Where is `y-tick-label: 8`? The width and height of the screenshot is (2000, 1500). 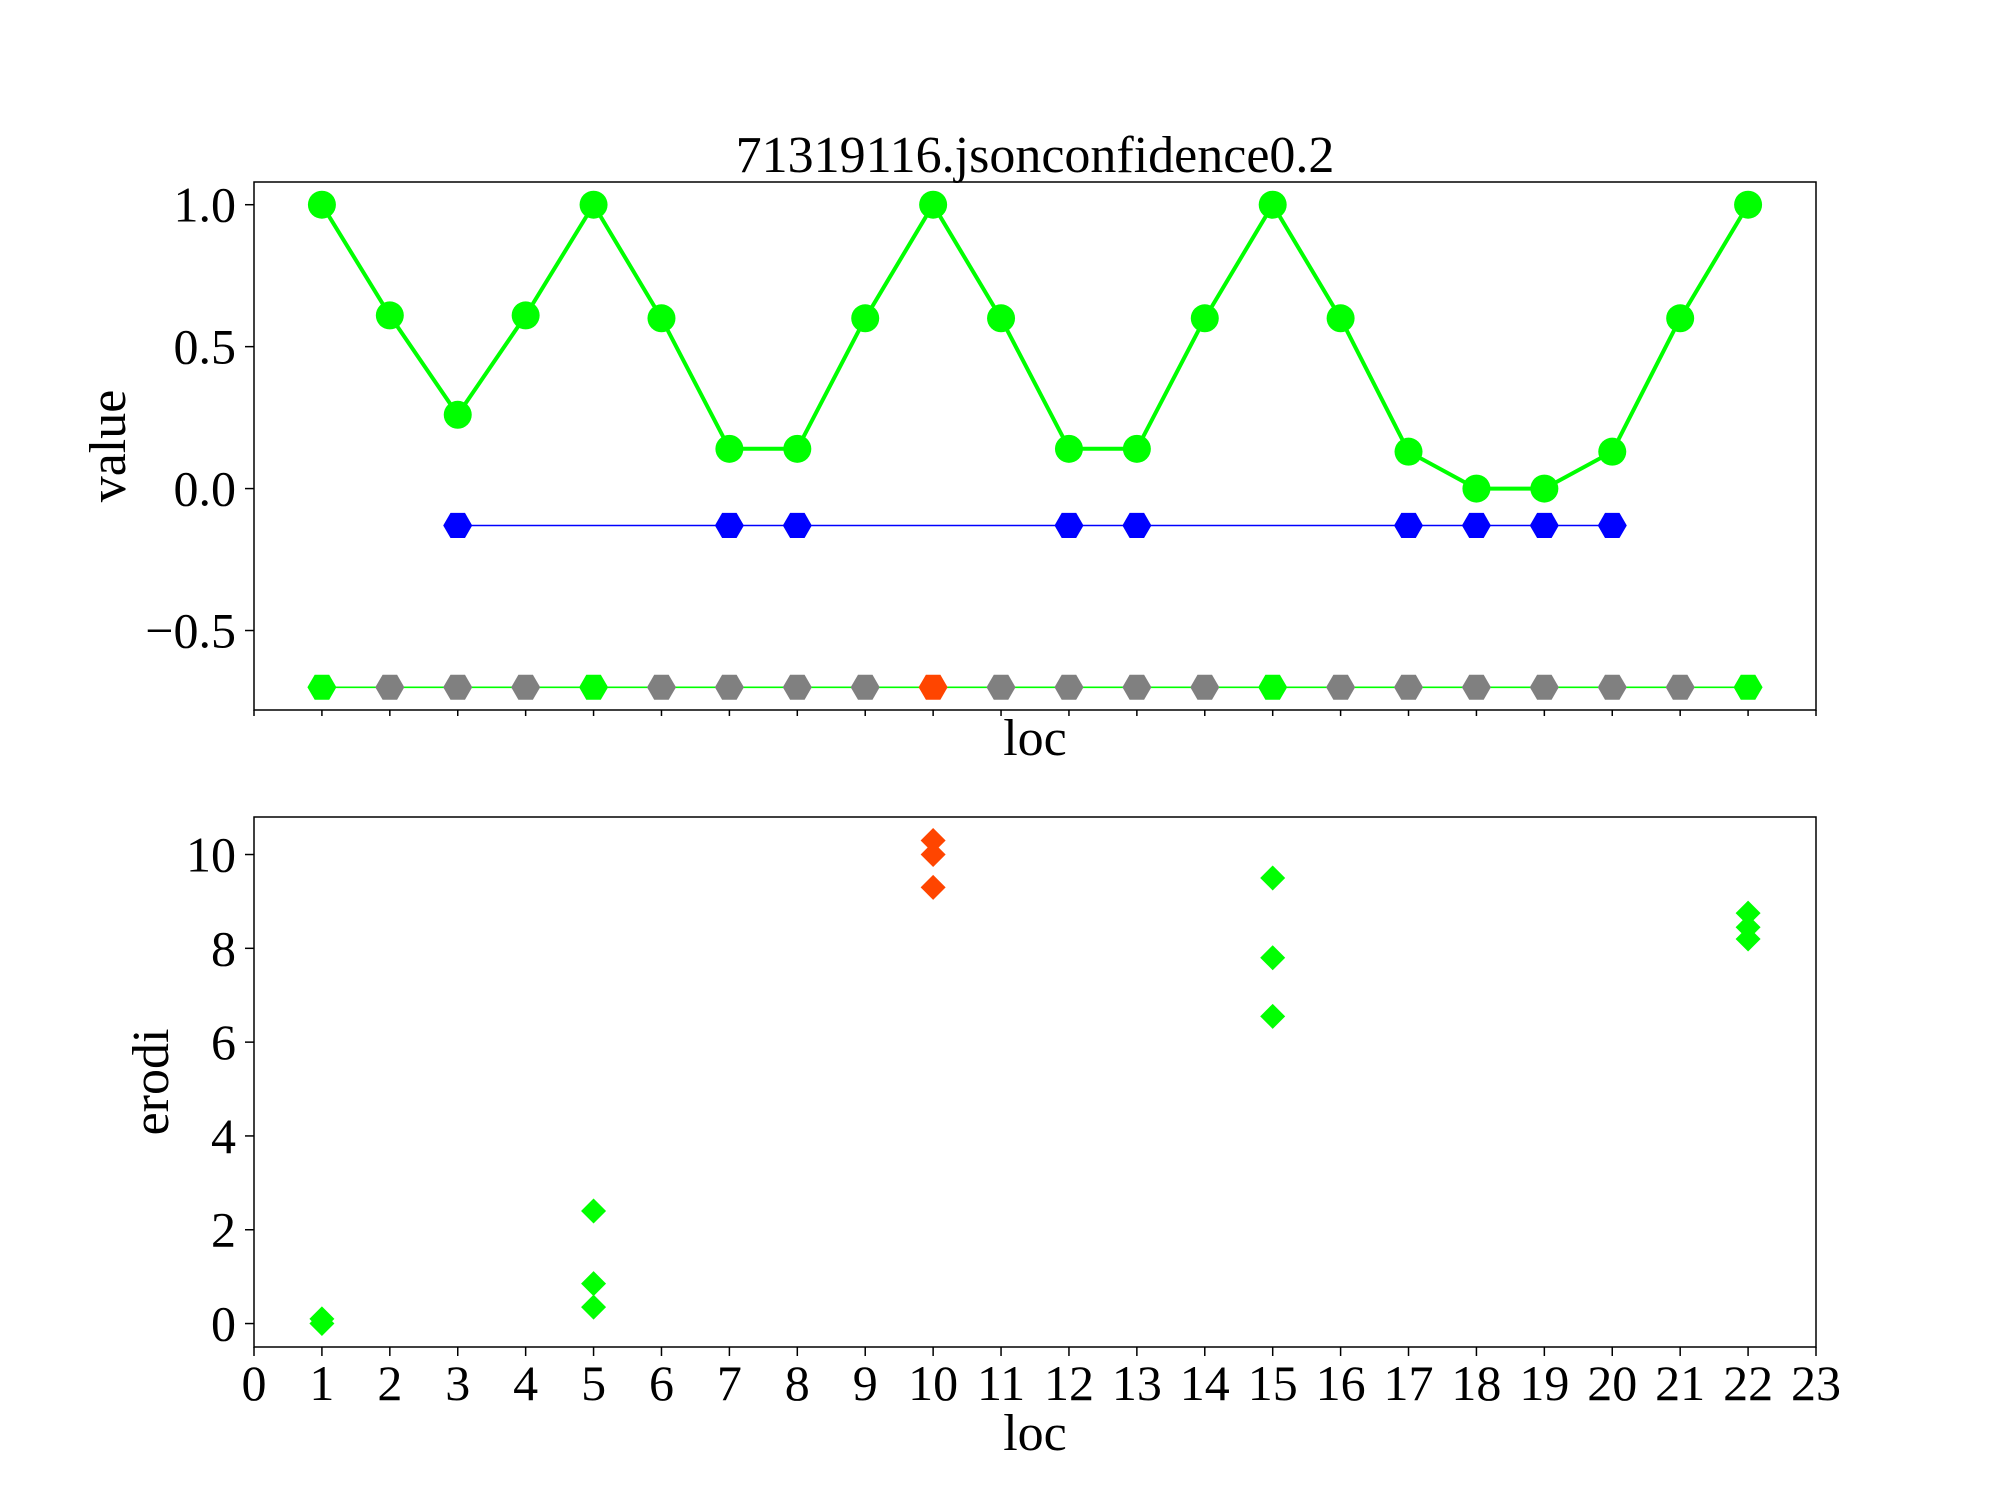 y-tick-label: 8 is located at coordinates (223, 948).